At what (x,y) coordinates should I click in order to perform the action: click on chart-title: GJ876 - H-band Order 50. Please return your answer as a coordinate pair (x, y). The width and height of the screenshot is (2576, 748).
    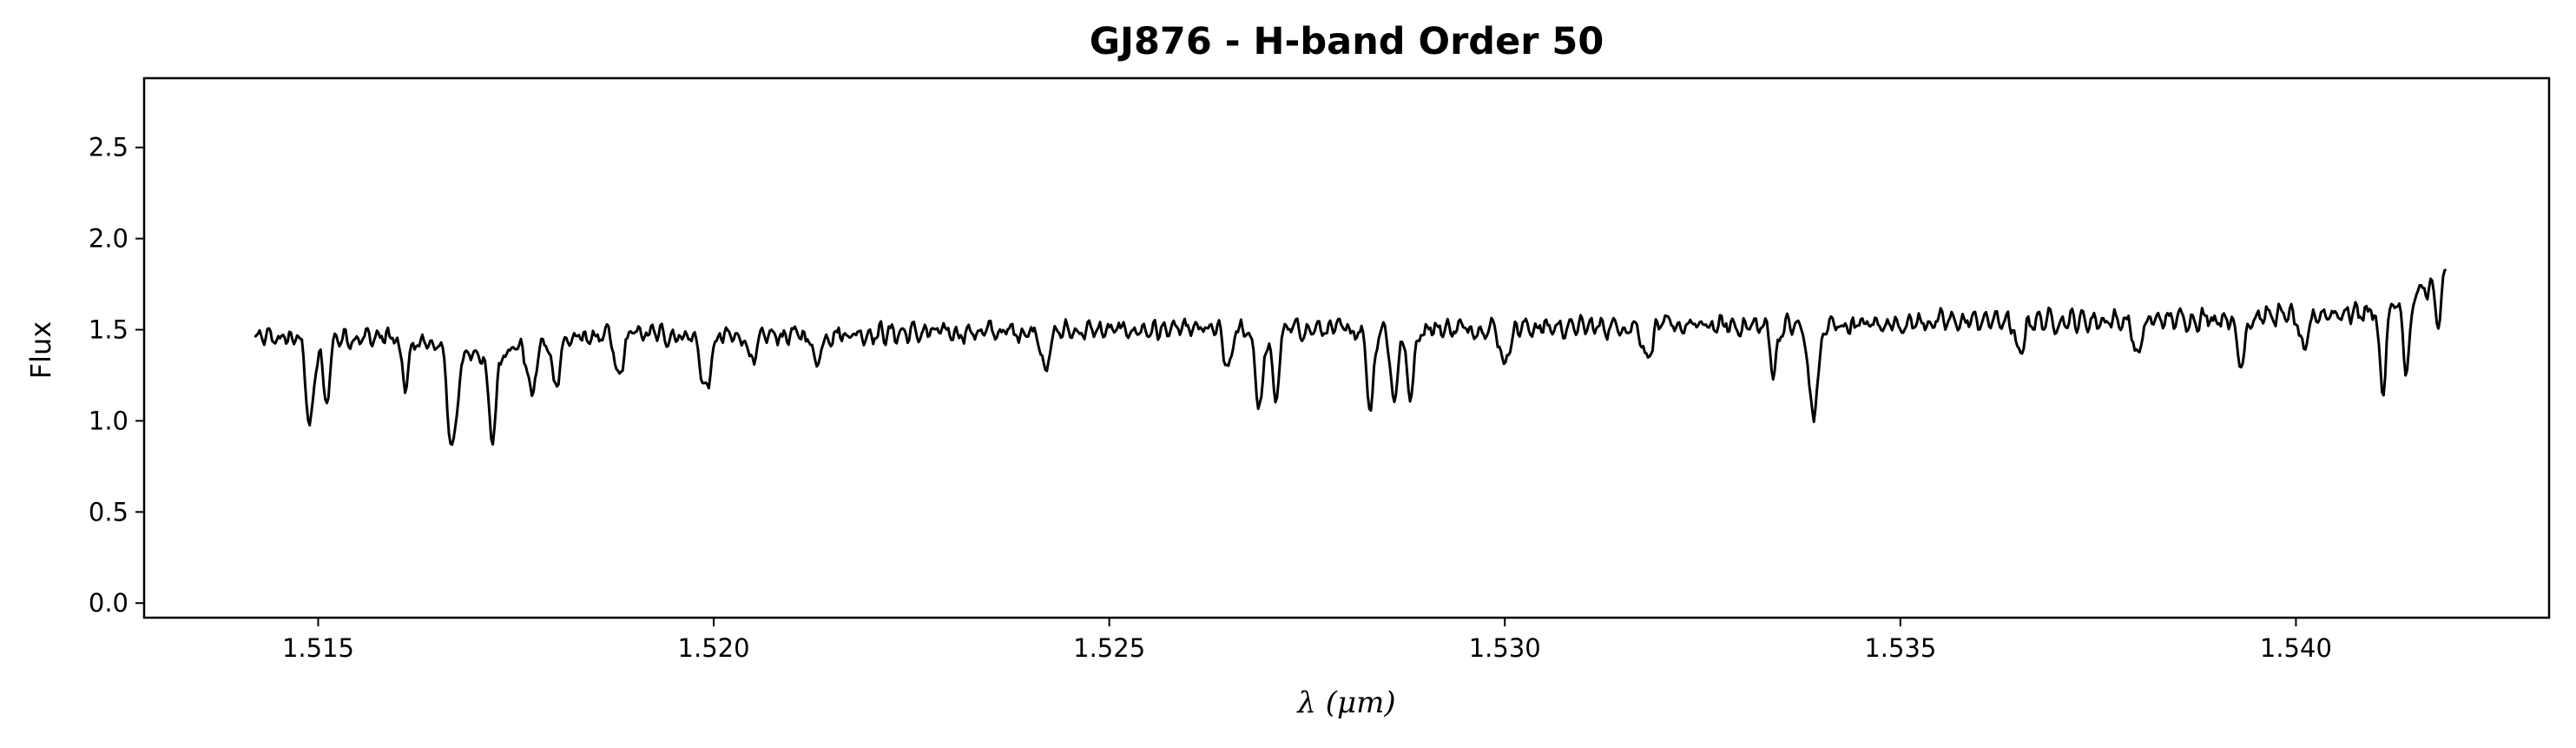
    Looking at the image, I should click on (1347, 41).